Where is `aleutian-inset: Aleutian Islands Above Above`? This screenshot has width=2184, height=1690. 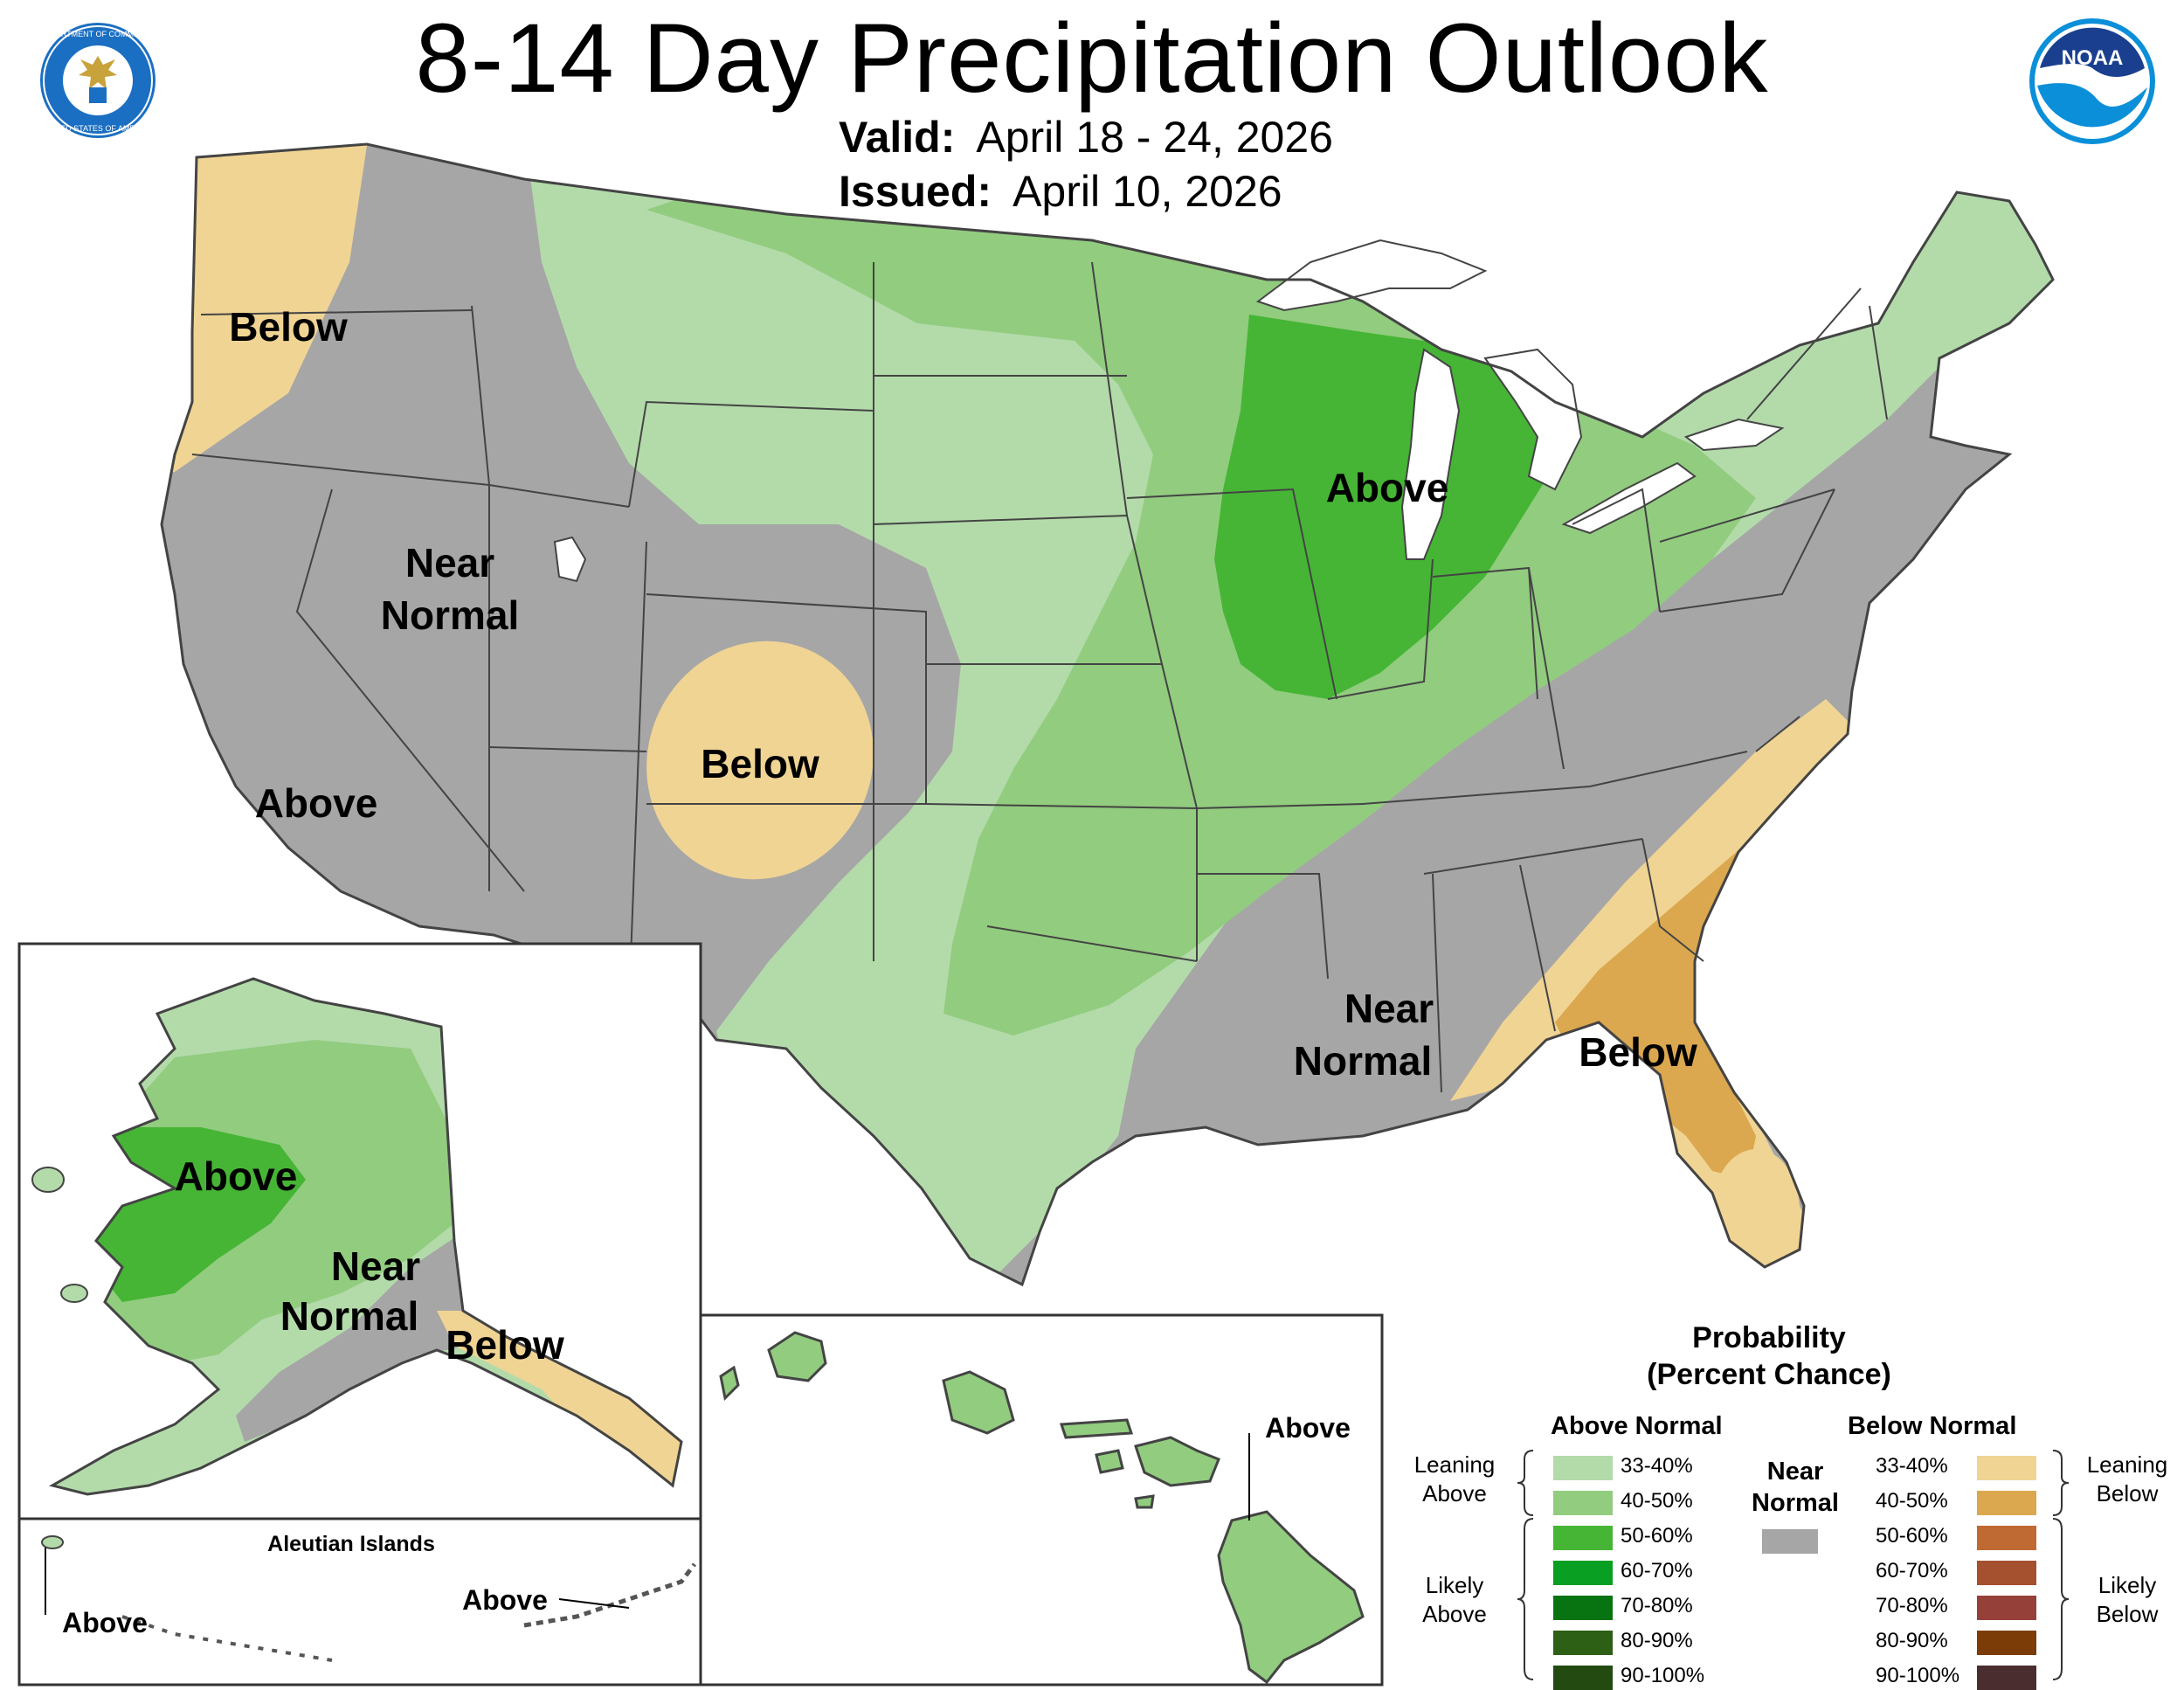 aleutian-inset: Aleutian Islands Above Above is located at coordinates (359, 1602).